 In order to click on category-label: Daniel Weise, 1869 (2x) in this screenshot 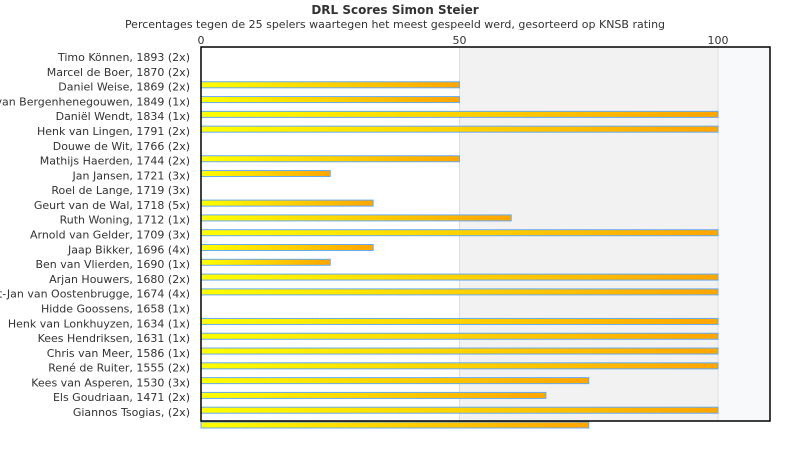, I will do `click(124, 87)`.